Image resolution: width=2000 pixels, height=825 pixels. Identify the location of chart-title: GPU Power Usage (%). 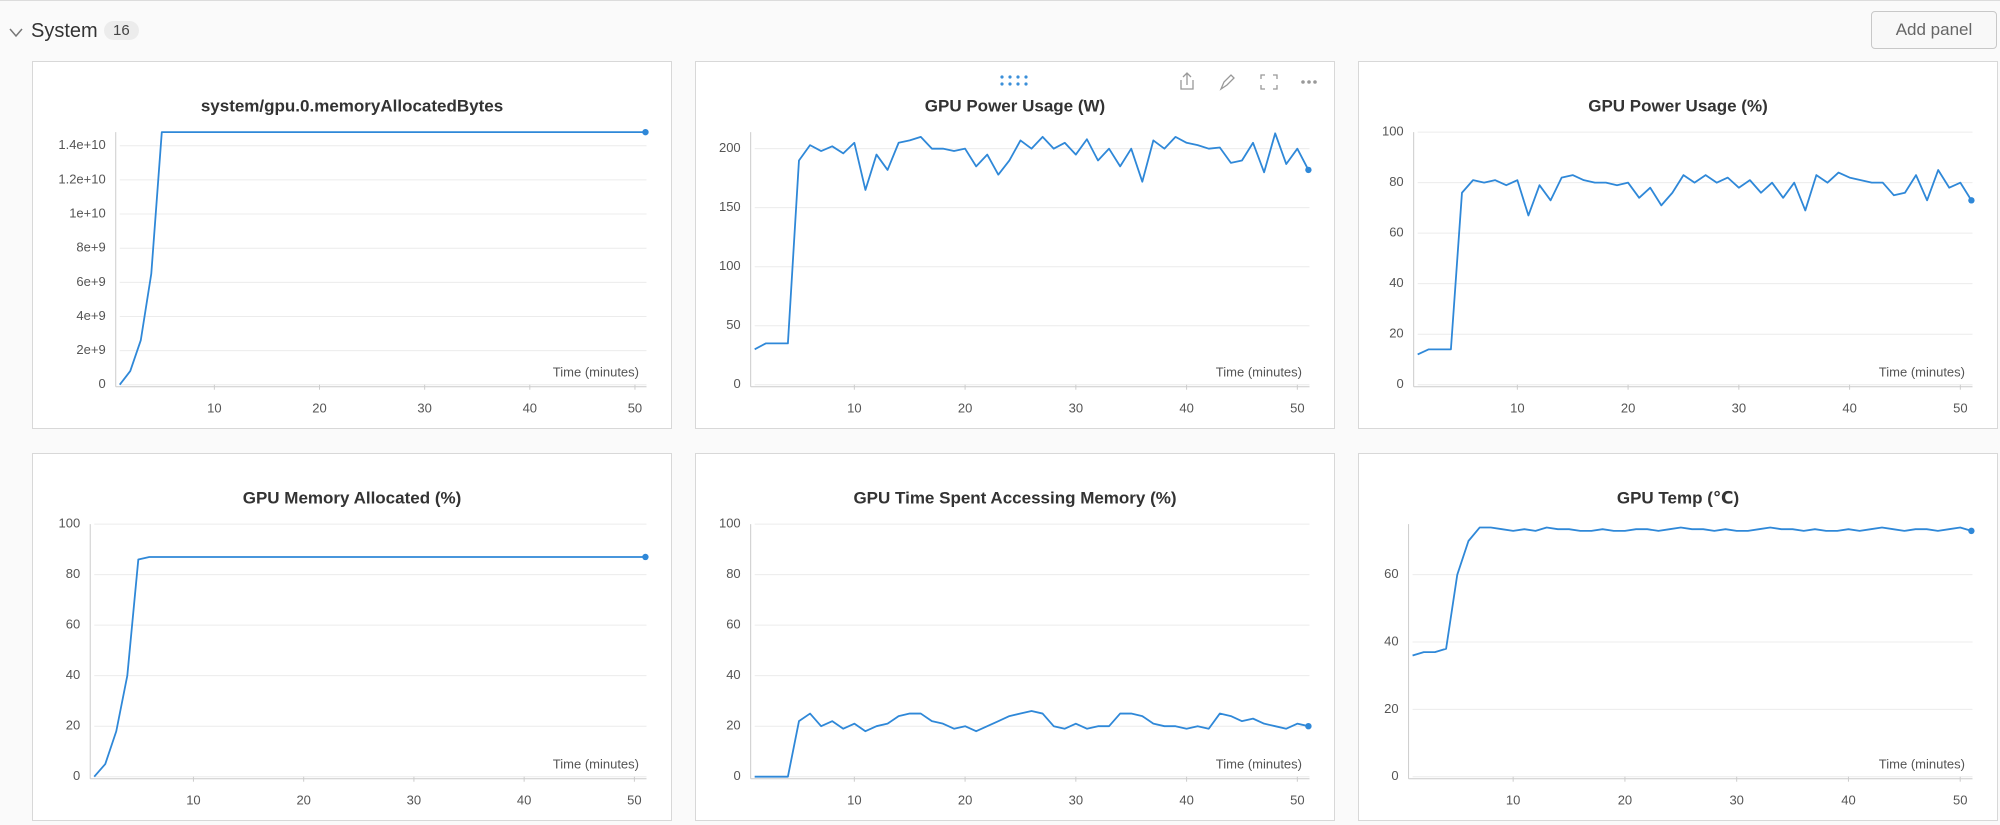
(1678, 105).